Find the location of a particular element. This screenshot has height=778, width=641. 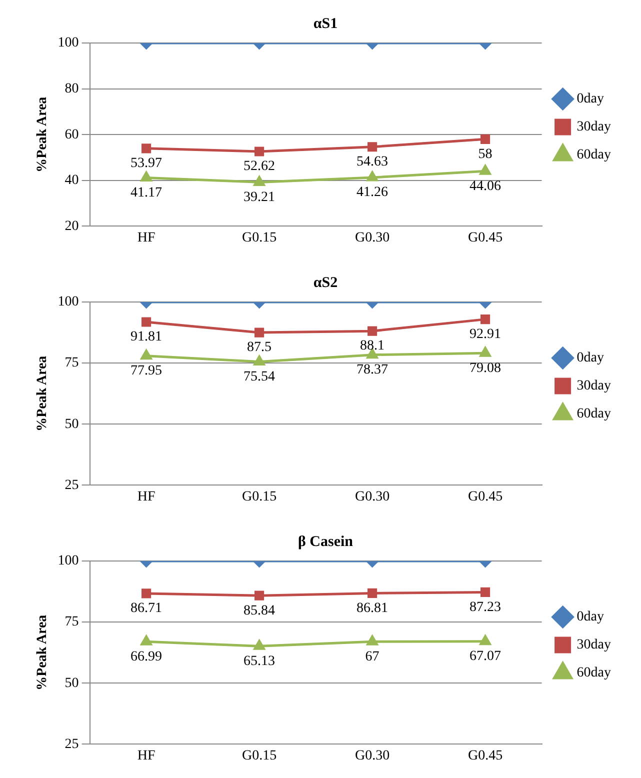

data-label: 91.81 is located at coordinates (146, 337).